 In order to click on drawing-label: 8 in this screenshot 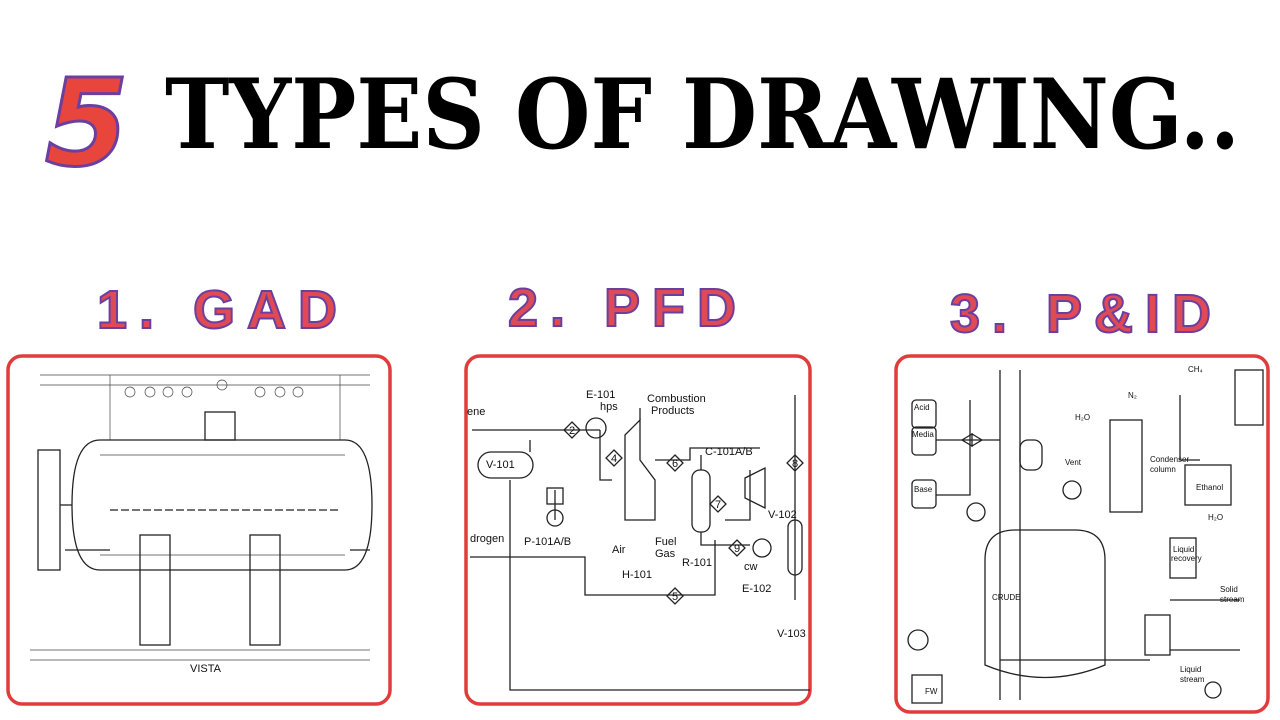, I will do `click(795, 464)`.